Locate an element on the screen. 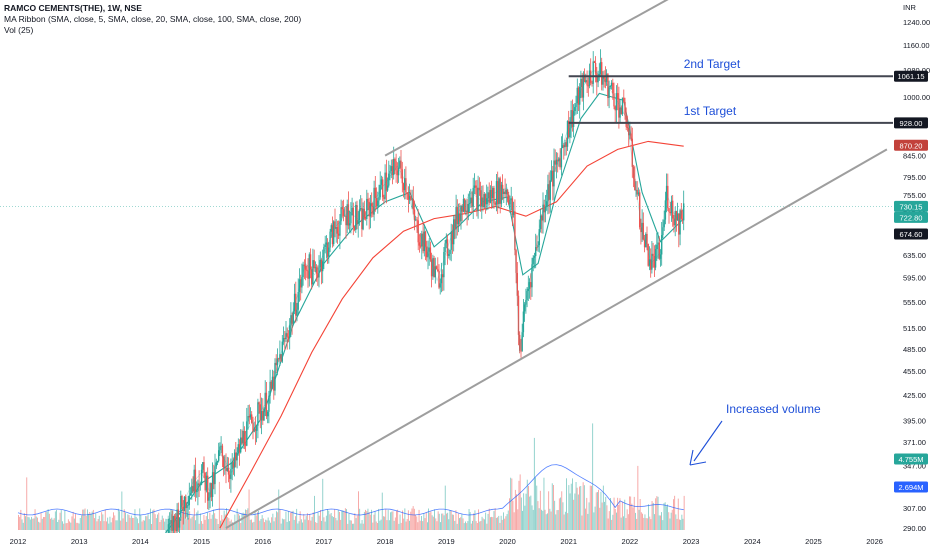 This screenshot has height=555, width=932. price-axis-tick-label: 307.00 is located at coordinates (914, 508).